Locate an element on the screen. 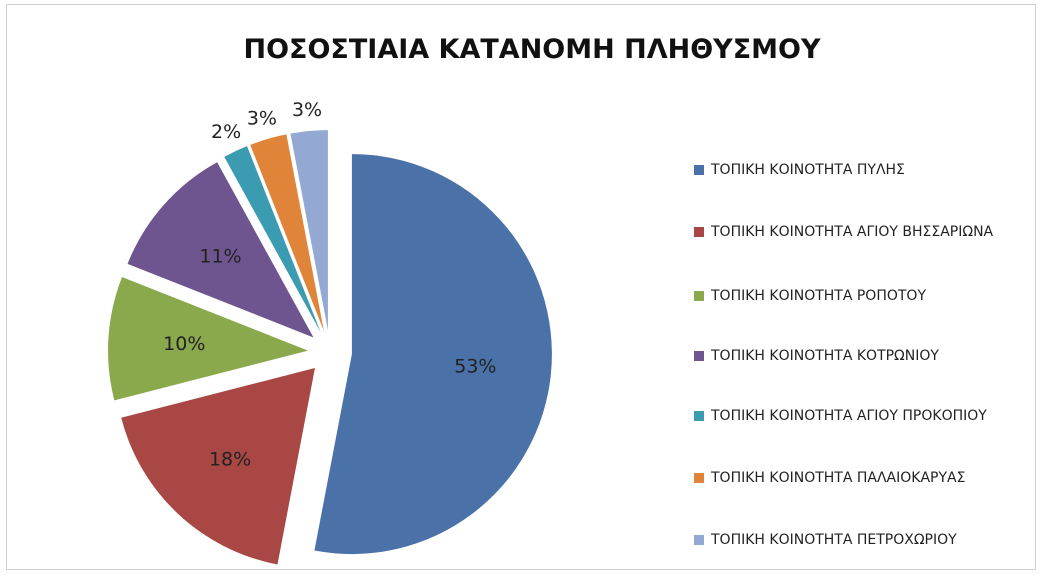 The width and height of the screenshot is (1044, 577). legend-label: ΤΟΠΙΚΗ ΚΟΙΝΟΤΗΤΑ ΚΟΤΡΩΝΙΟΥ is located at coordinates (825, 356).